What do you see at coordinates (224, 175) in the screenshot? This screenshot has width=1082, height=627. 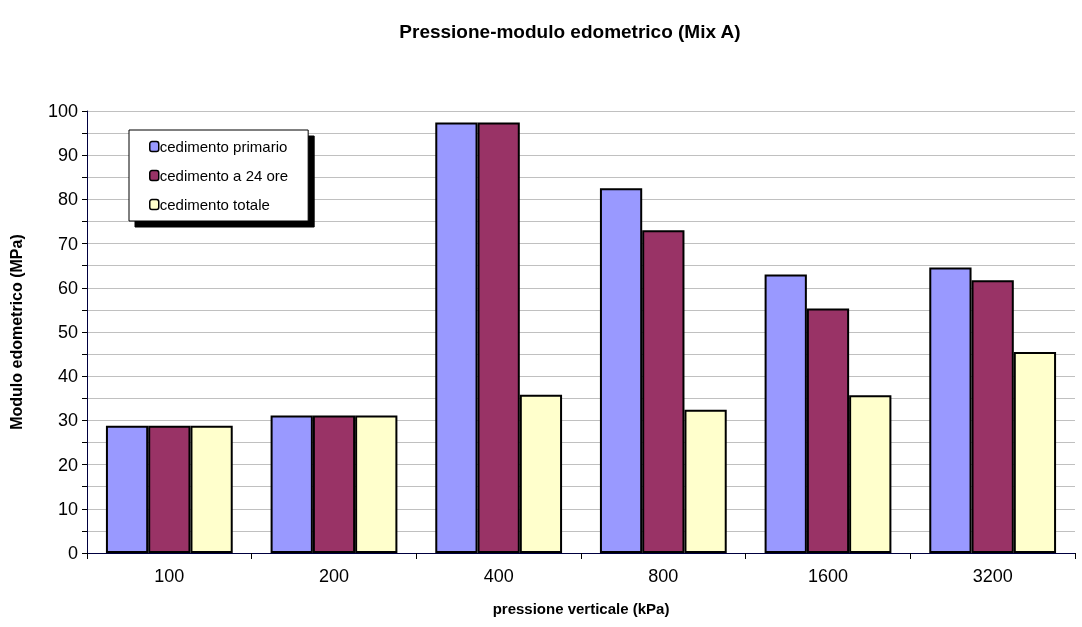 I see `legend-label: cedimento a 24 ore` at bounding box center [224, 175].